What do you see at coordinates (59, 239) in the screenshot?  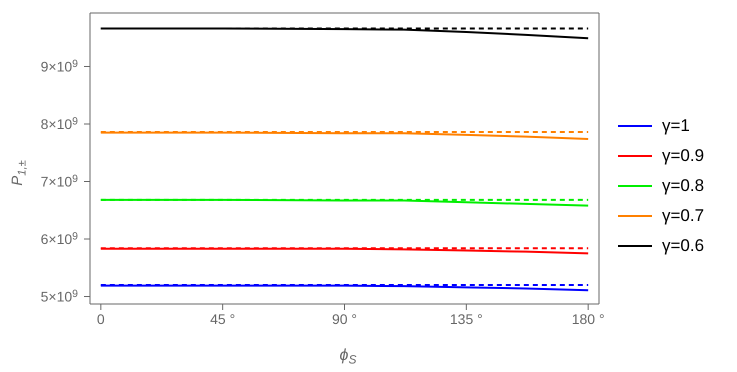 I see `y-tick-label: 6×10$^{9}$` at bounding box center [59, 239].